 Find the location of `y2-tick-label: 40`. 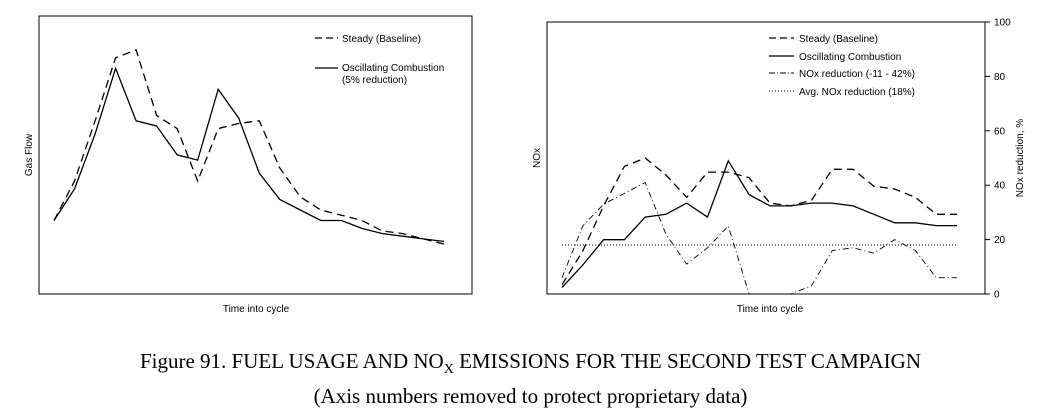

y2-tick-label: 40 is located at coordinates (1000, 186).